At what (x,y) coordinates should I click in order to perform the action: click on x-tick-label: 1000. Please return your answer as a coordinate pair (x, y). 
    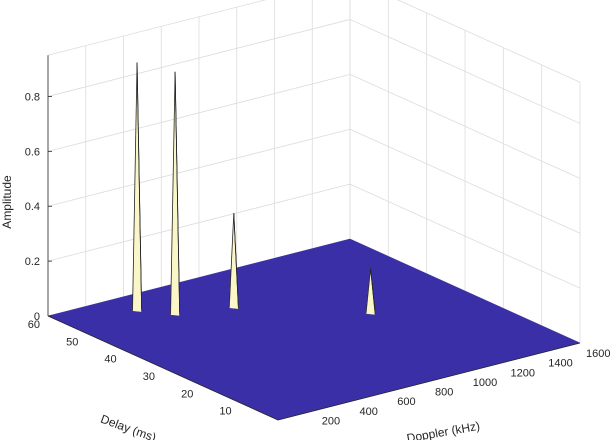
    Looking at the image, I should click on (485, 383).